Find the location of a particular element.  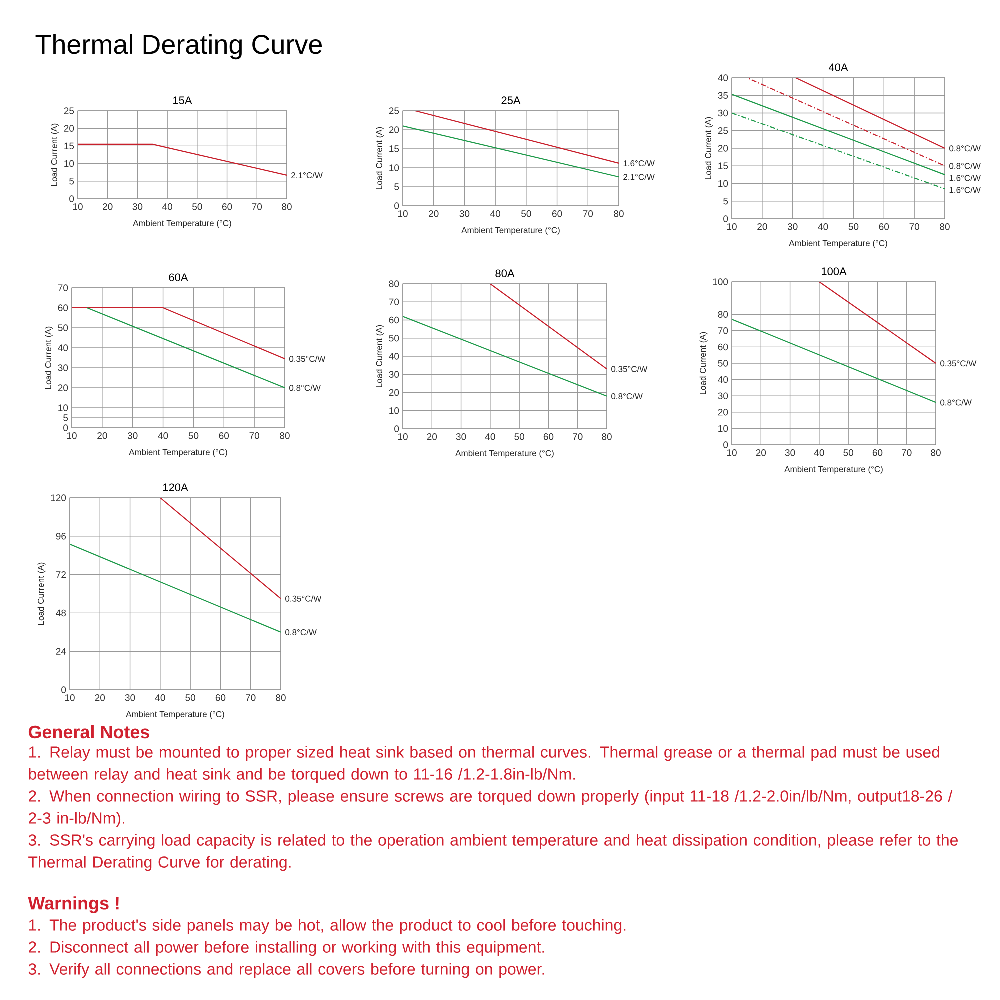

text: 1. The product's side panels may be hot, allow the product to cool before touching. is located at coordinates (327, 926).